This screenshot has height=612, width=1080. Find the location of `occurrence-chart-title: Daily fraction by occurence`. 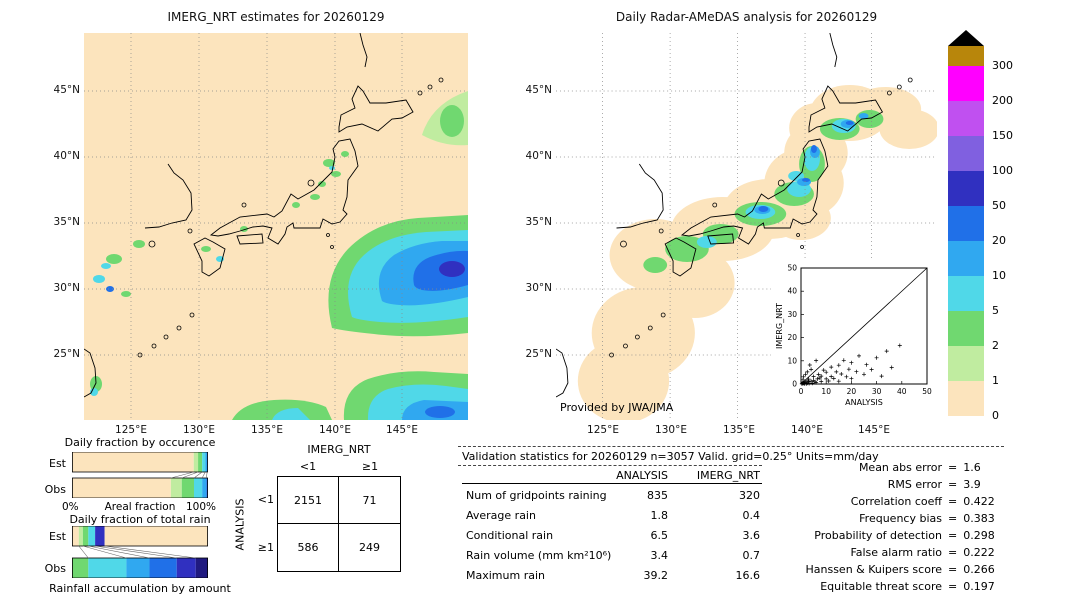

occurrence-chart-title: Daily fraction by occurence is located at coordinates (140, 442).